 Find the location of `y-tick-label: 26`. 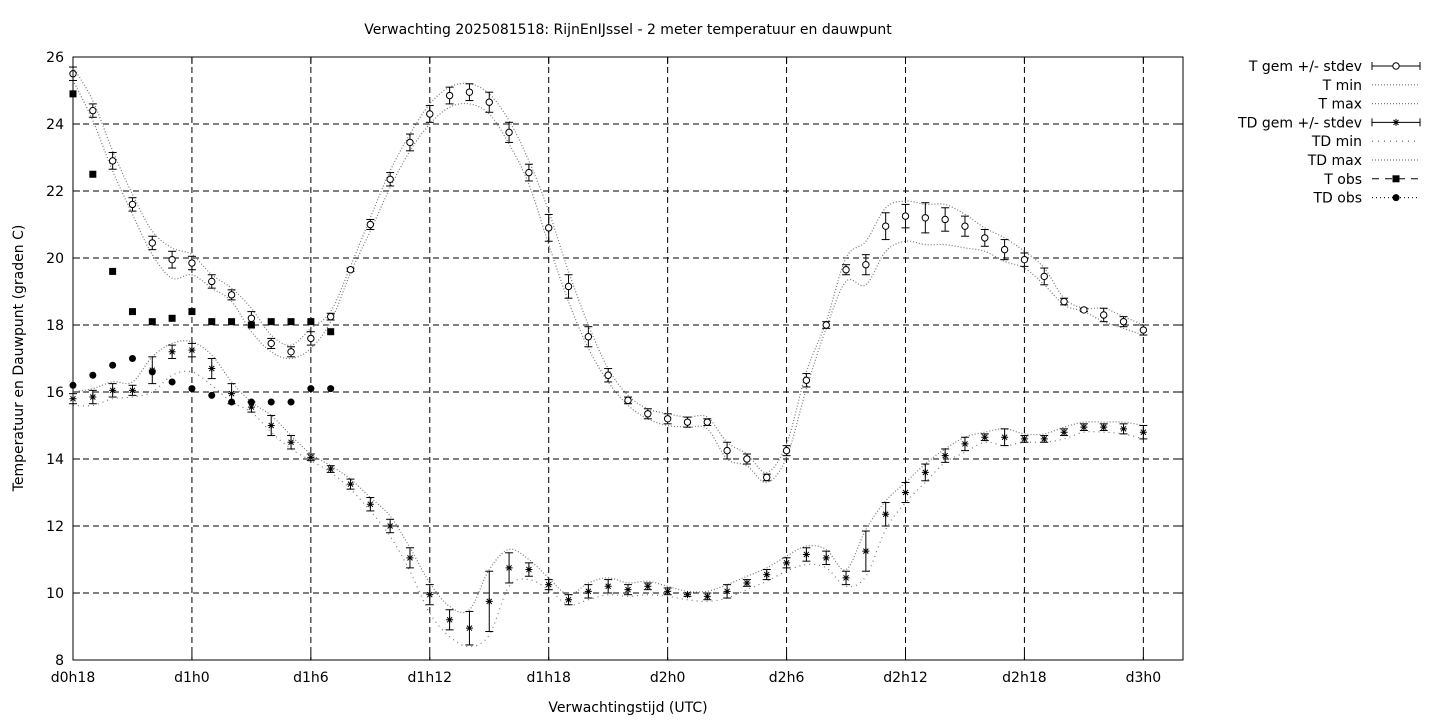

y-tick-label: 26 is located at coordinates (55, 58).